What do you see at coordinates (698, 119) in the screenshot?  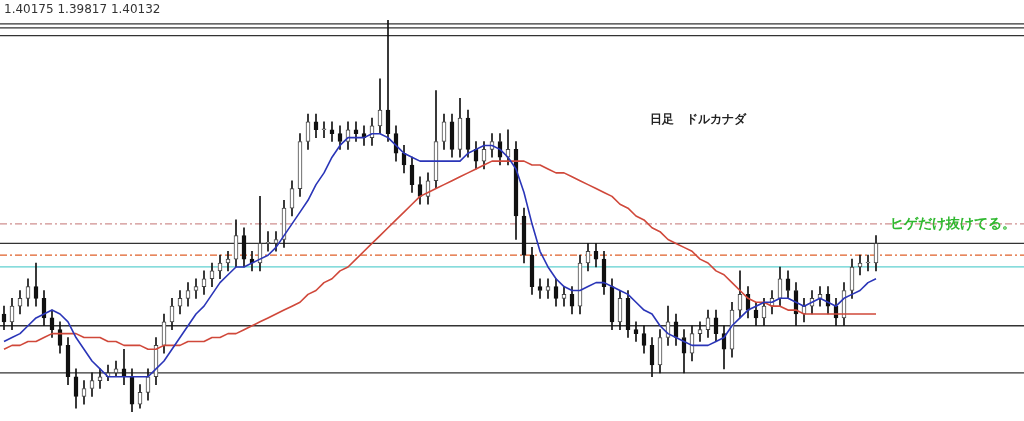 I see `annotation: 日足 ドルカナダ` at bounding box center [698, 119].